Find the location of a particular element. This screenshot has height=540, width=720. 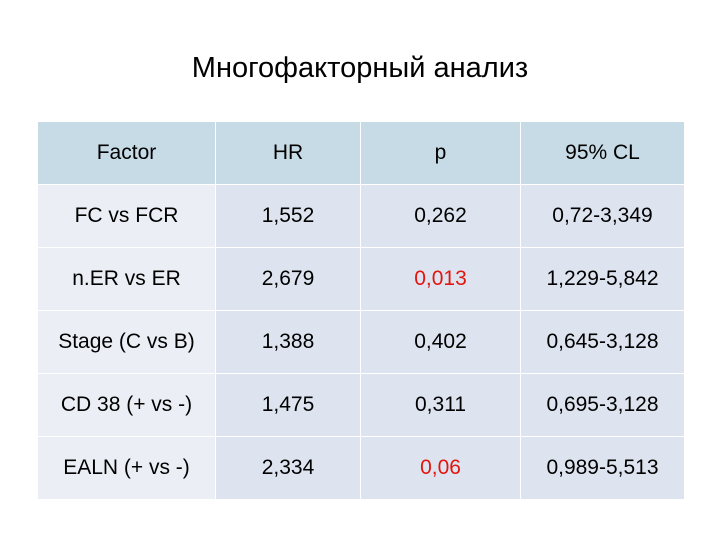

table-row: CD 38 (+ vs -) 1,475 0,311 0,695-3,128 is located at coordinates (361, 405).